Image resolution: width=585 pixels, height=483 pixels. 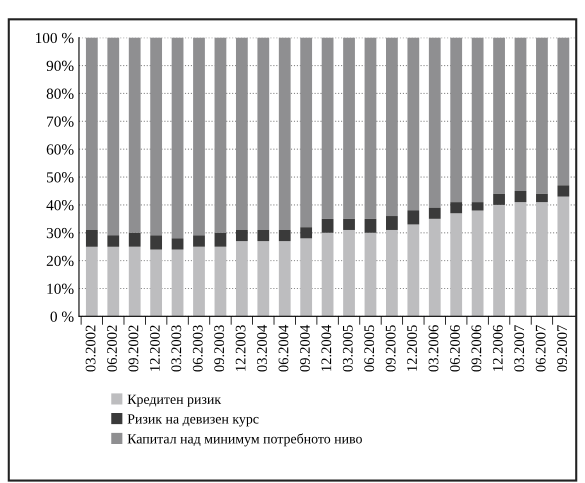 I want to click on y-tick-label: 90%, so click(x=60, y=66).